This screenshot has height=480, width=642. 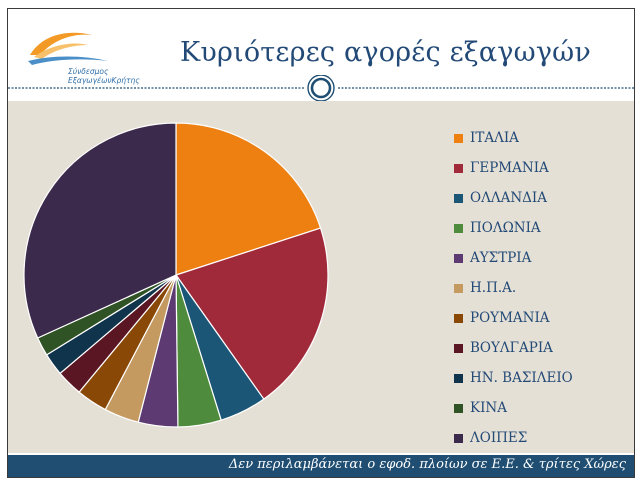 What do you see at coordinates (511, 348) in the screenshot?
I see `legend-label: ΒΟΥΛΓΑΡΙΑ` at bounding box center [511, 348].